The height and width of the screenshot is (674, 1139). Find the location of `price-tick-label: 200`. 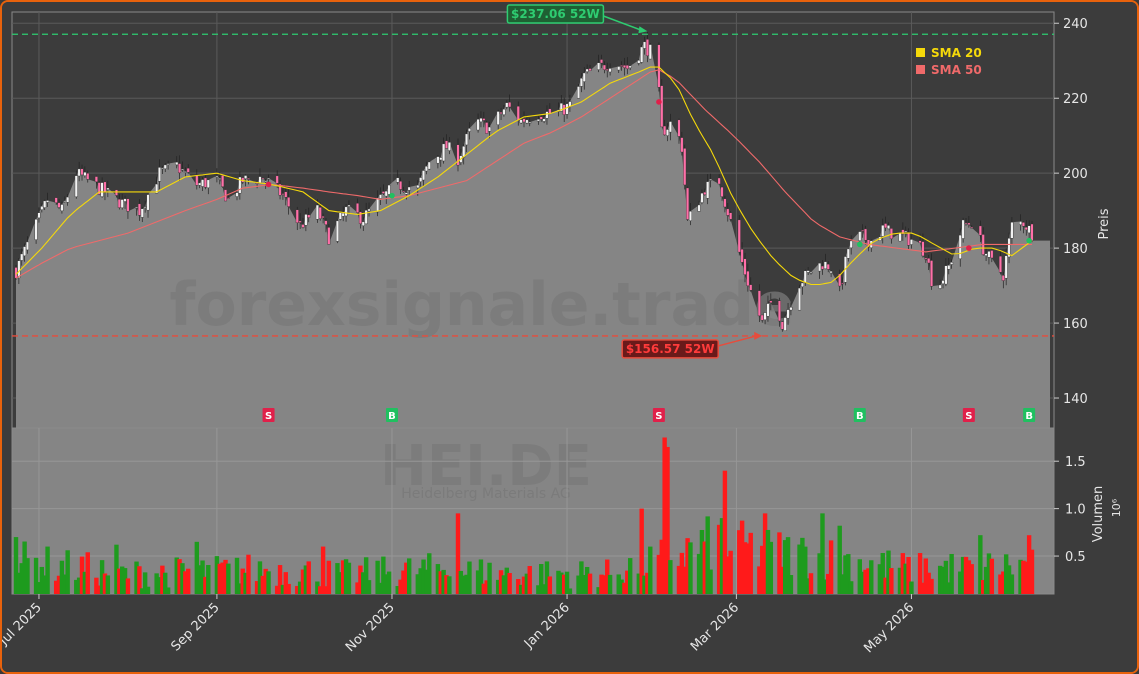

price-tick-label: 200 is located at coordinates (1075, 174).